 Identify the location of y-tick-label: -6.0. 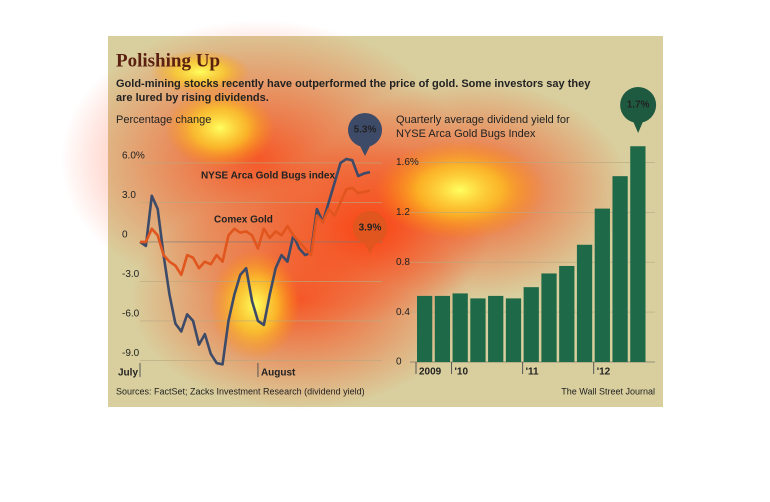
(131, 314).